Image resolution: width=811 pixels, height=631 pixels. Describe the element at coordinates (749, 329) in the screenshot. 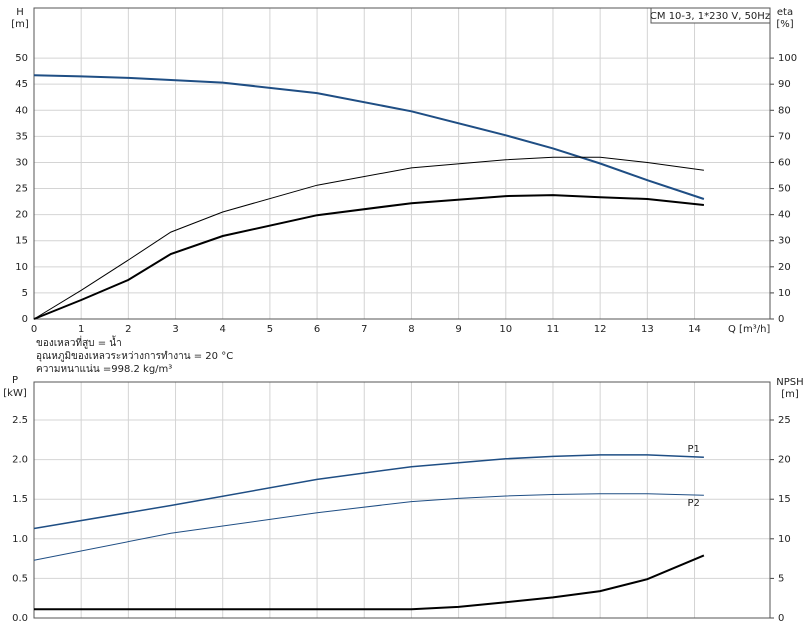

I see `x-axis-label: Q [m³/h]` at that location.